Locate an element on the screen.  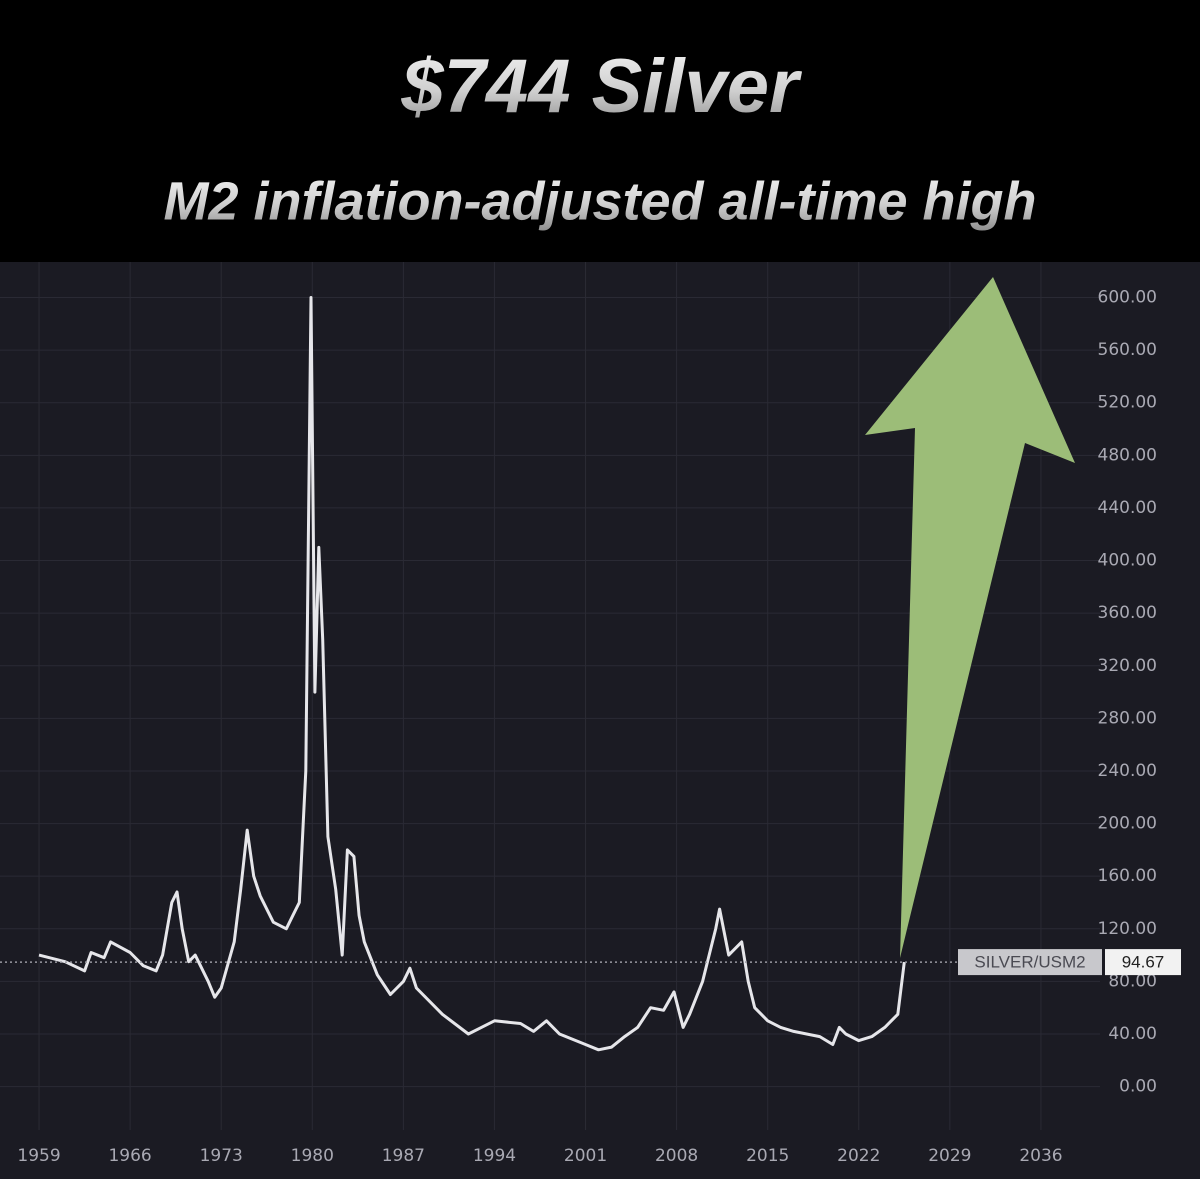
chart-subtitle: M2 inflation-adjusted all-time high is located at coordinates (599, 201).